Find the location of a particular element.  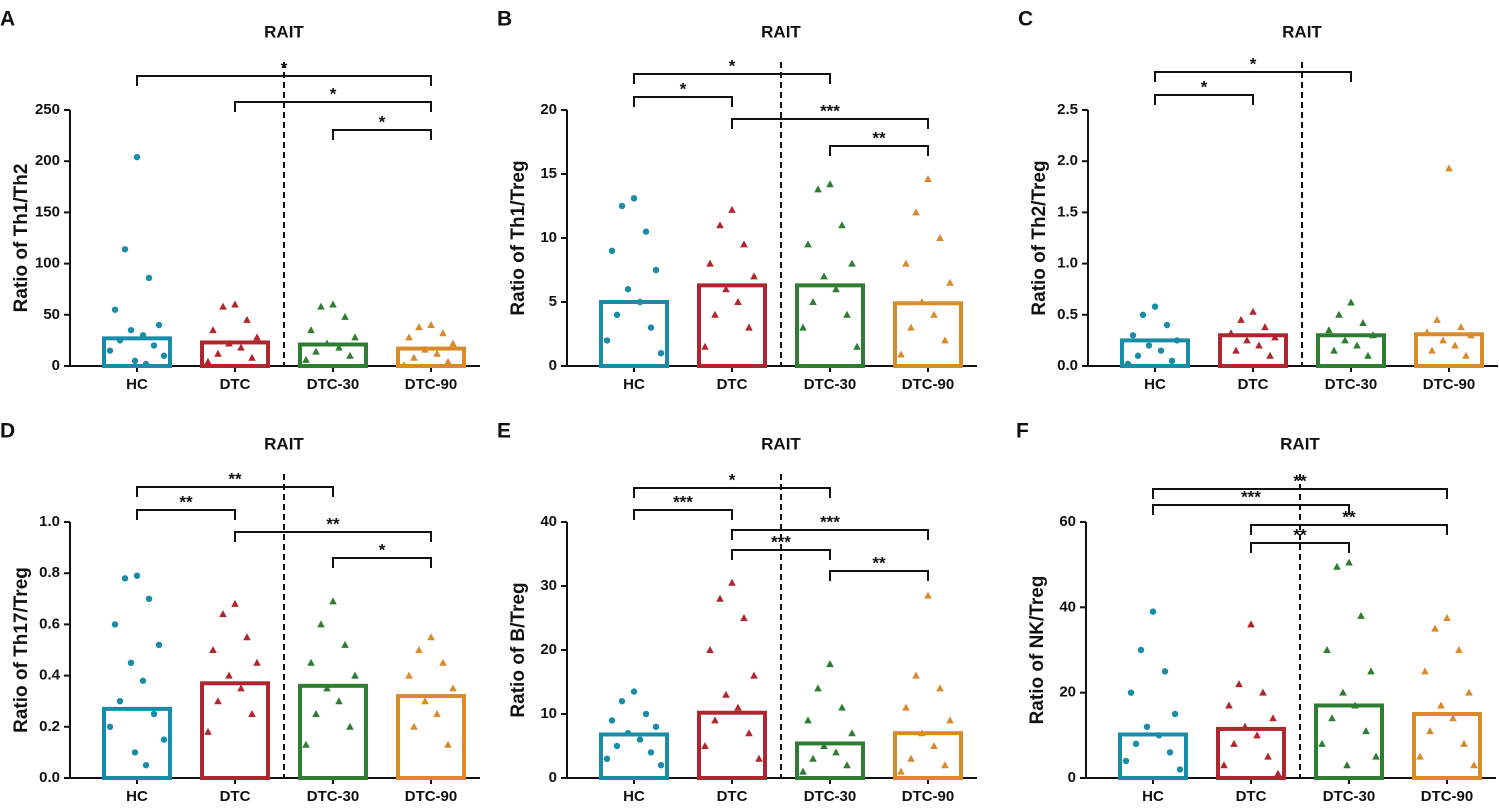

significance-bracket is located at coordinates (235, 491).